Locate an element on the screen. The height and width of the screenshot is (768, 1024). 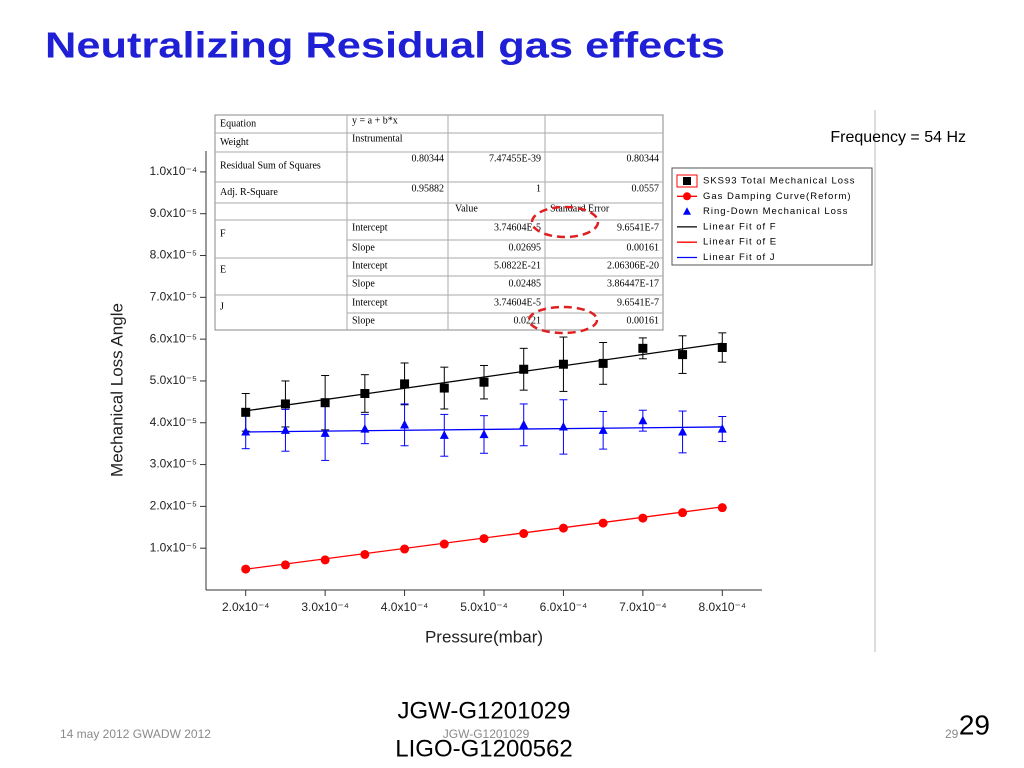
table-cell: Adj. R-Square is located at coordinates (249, 192).